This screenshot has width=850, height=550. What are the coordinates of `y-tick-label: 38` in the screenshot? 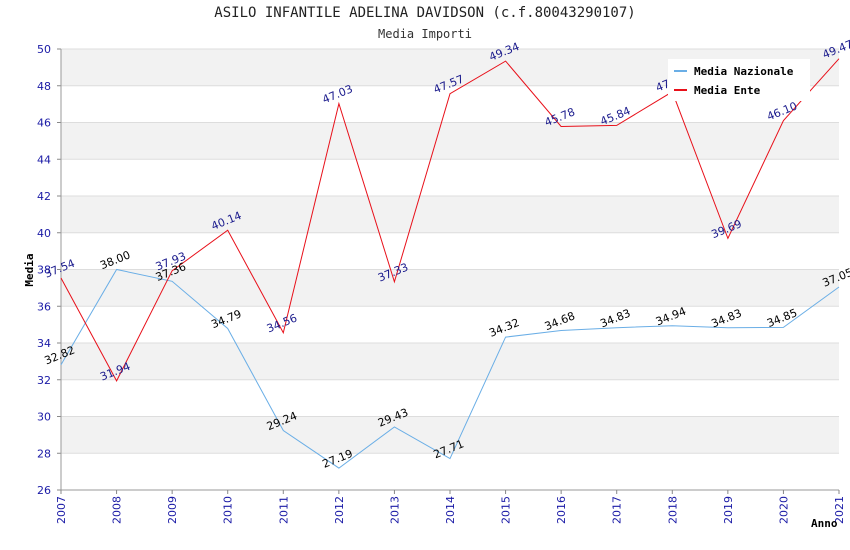 It's located at (44, 270).